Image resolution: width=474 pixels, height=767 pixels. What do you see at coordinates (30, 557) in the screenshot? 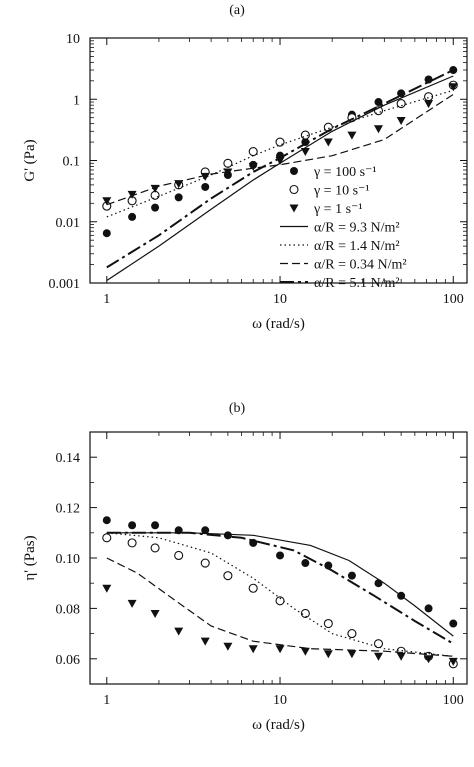
I see `y-axis-label: η' (Pas)` at bounding box center [30, 557].